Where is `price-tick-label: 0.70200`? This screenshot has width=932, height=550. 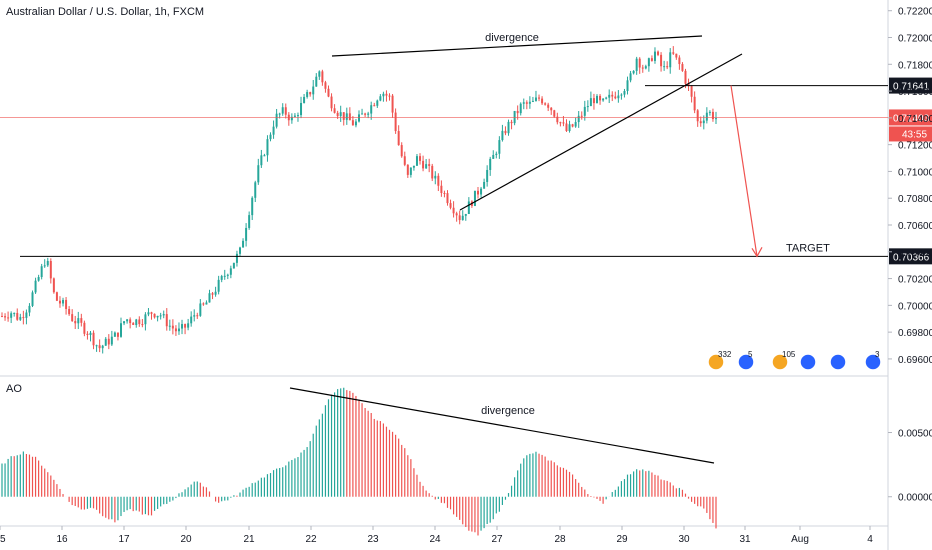 price-tick-label: 0.70200 is located at coordinates (915, 280).